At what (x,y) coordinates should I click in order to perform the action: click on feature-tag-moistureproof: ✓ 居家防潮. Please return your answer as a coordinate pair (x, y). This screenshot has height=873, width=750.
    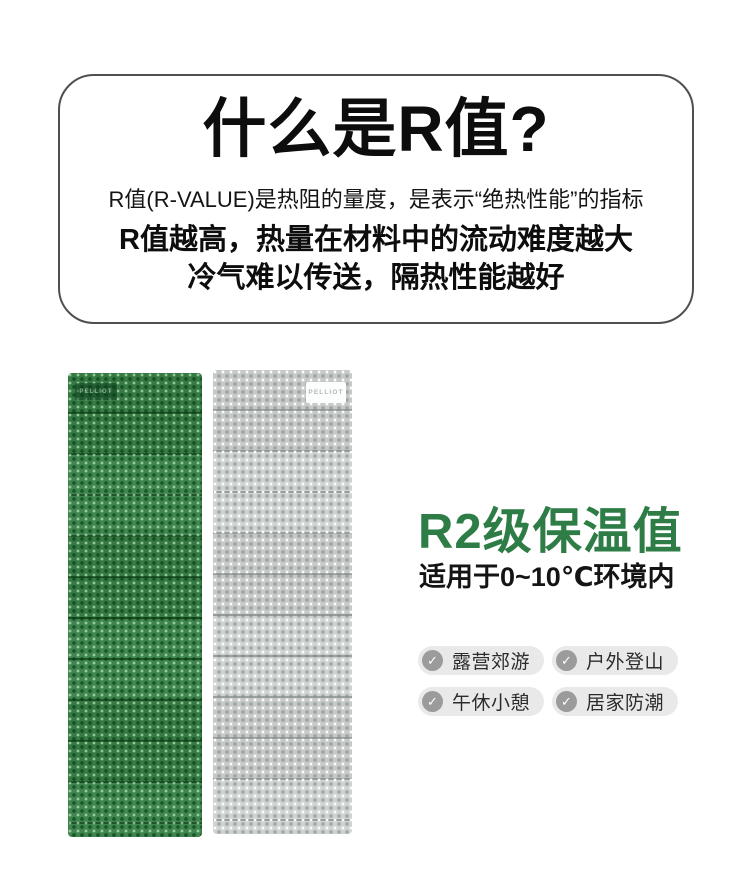
    Looking at the image, I should click on (615, 701).